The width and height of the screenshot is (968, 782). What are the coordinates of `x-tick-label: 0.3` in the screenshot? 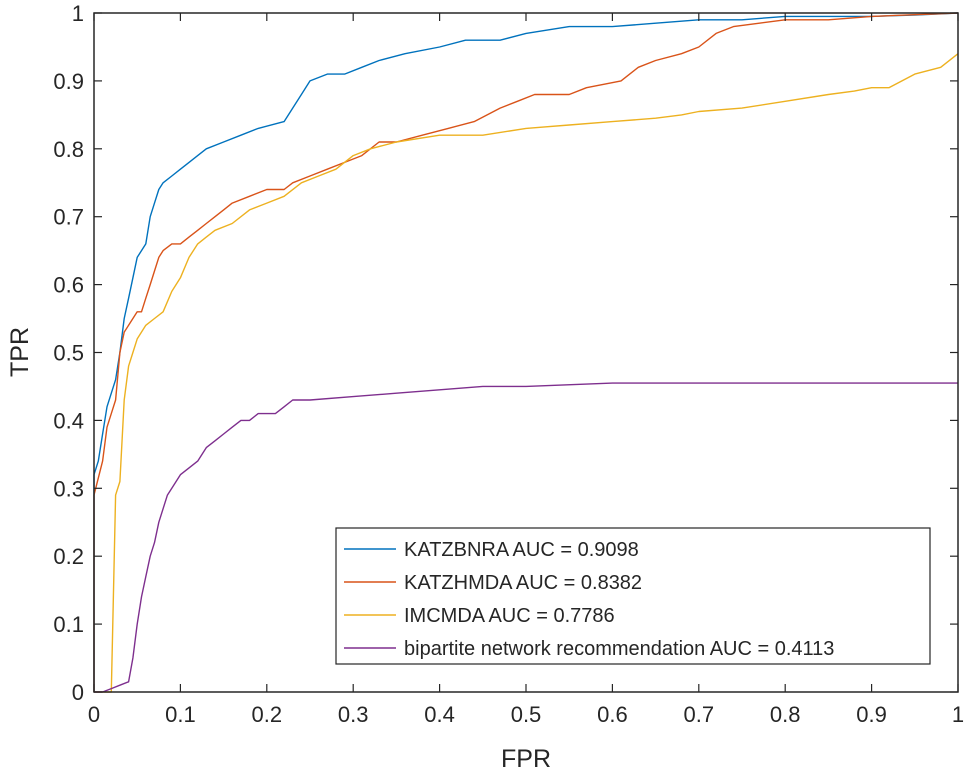 It's located at (353, 714).